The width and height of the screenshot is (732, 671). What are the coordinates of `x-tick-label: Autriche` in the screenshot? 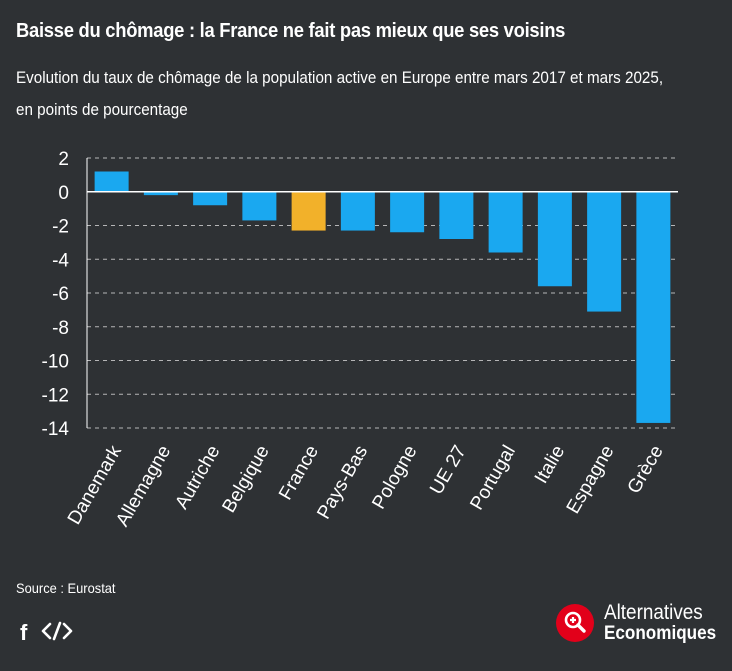 It's located at (197, 477).